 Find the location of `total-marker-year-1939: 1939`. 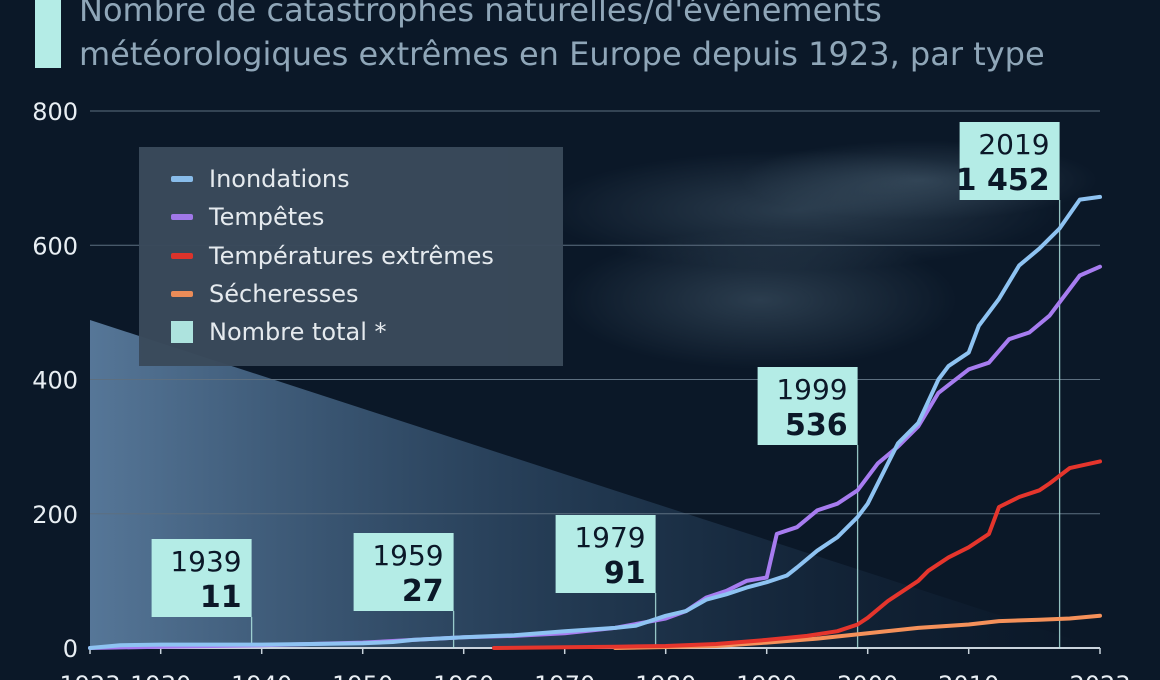

total-marker-year-1939: 1939 is located at coordinates (205, 561).